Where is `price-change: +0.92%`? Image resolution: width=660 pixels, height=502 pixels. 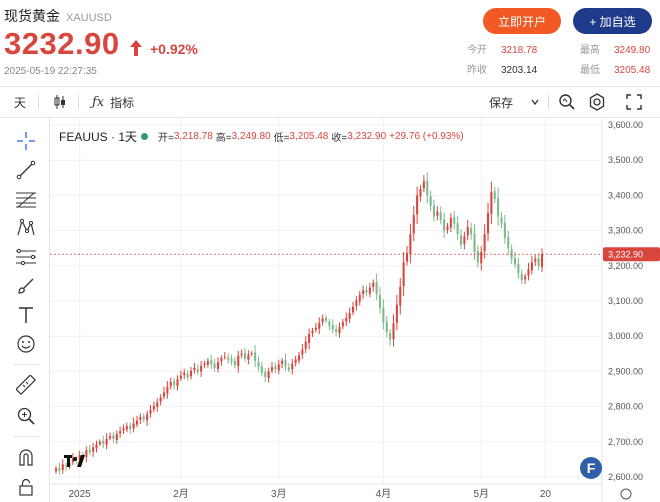
price-change: +0.92% is located at coordinates (174, 49).